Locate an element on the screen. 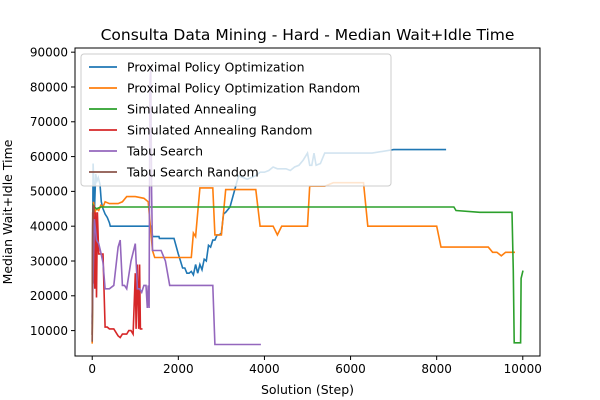 The width and height of the screenshot is (600, 400). legend-label-6: Tabu Search Random is located at coordinates (192, 172).